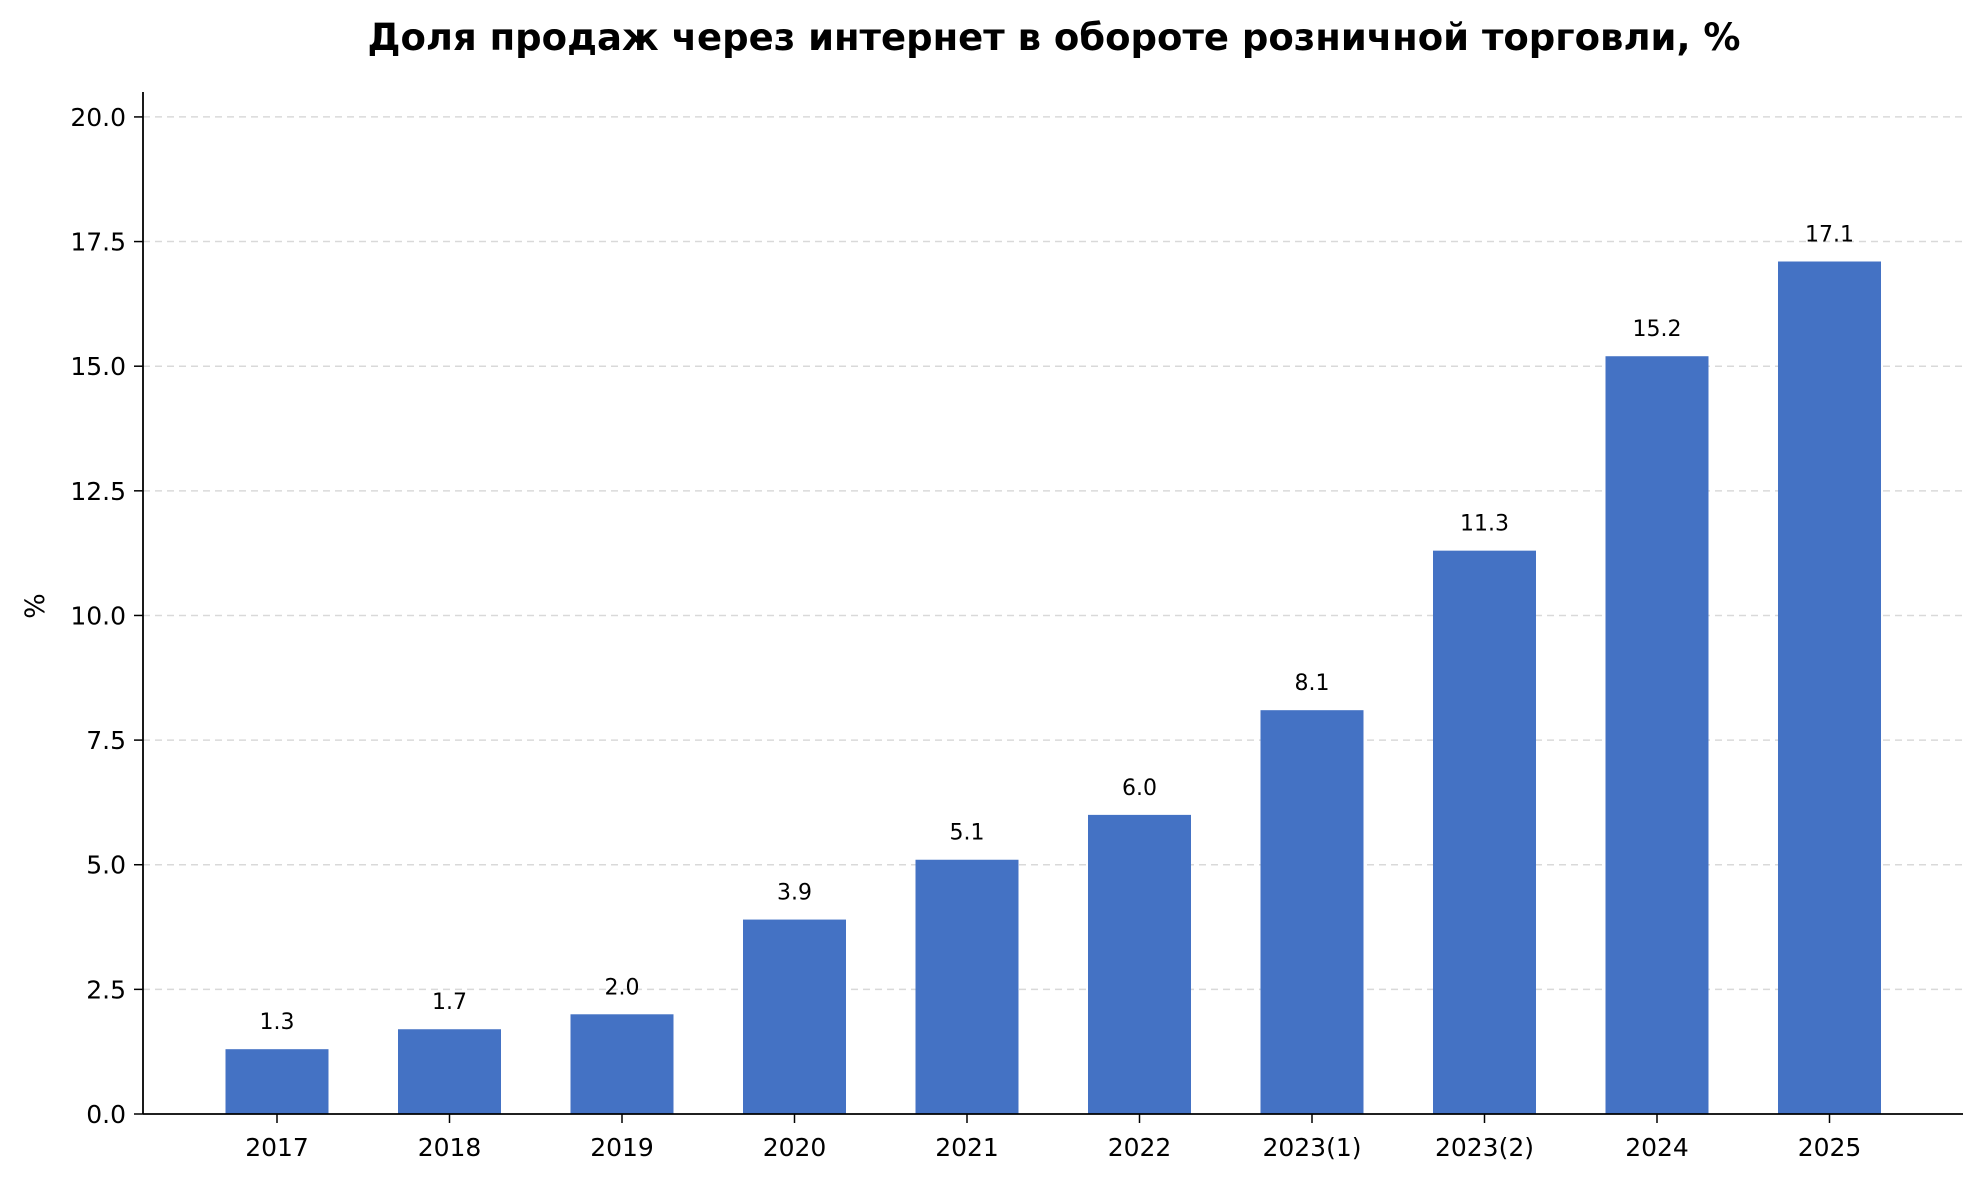  What do you see at coordinates (794, 893) in the screenshot?
I see `data-label: 3.9` at bounding box center [794, 893].